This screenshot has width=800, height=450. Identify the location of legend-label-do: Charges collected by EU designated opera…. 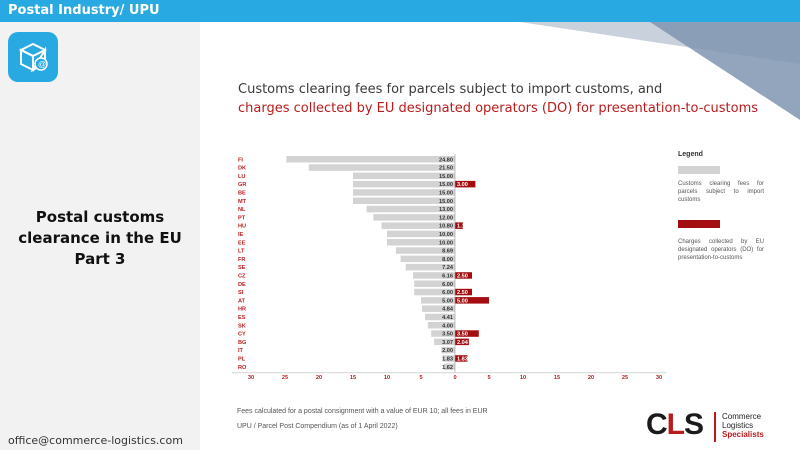
(721, 250).